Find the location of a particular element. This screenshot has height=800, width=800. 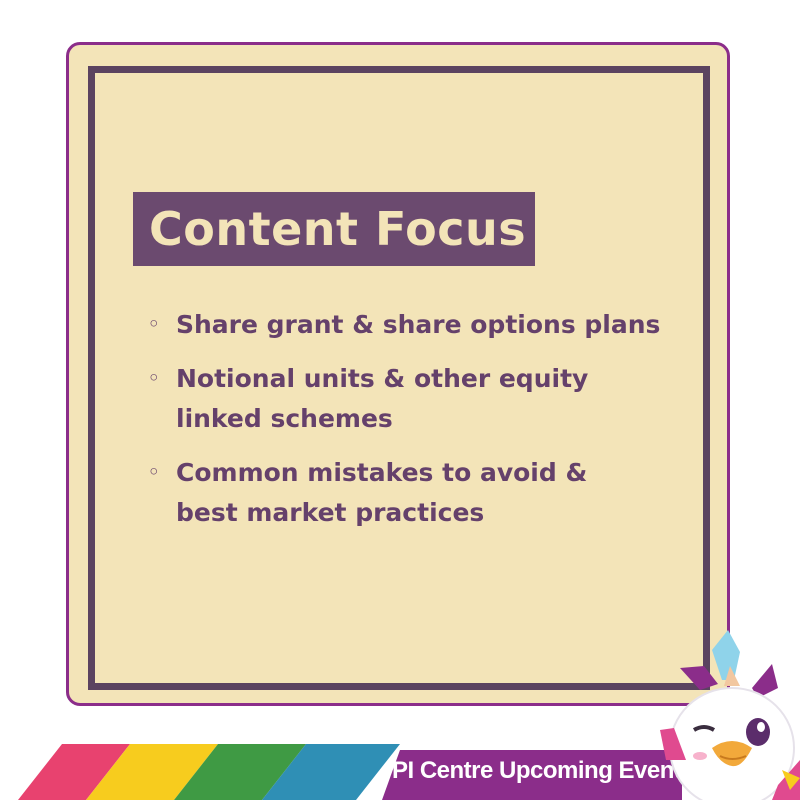

title-box: Content Focus is located at coordinates (334, 229).